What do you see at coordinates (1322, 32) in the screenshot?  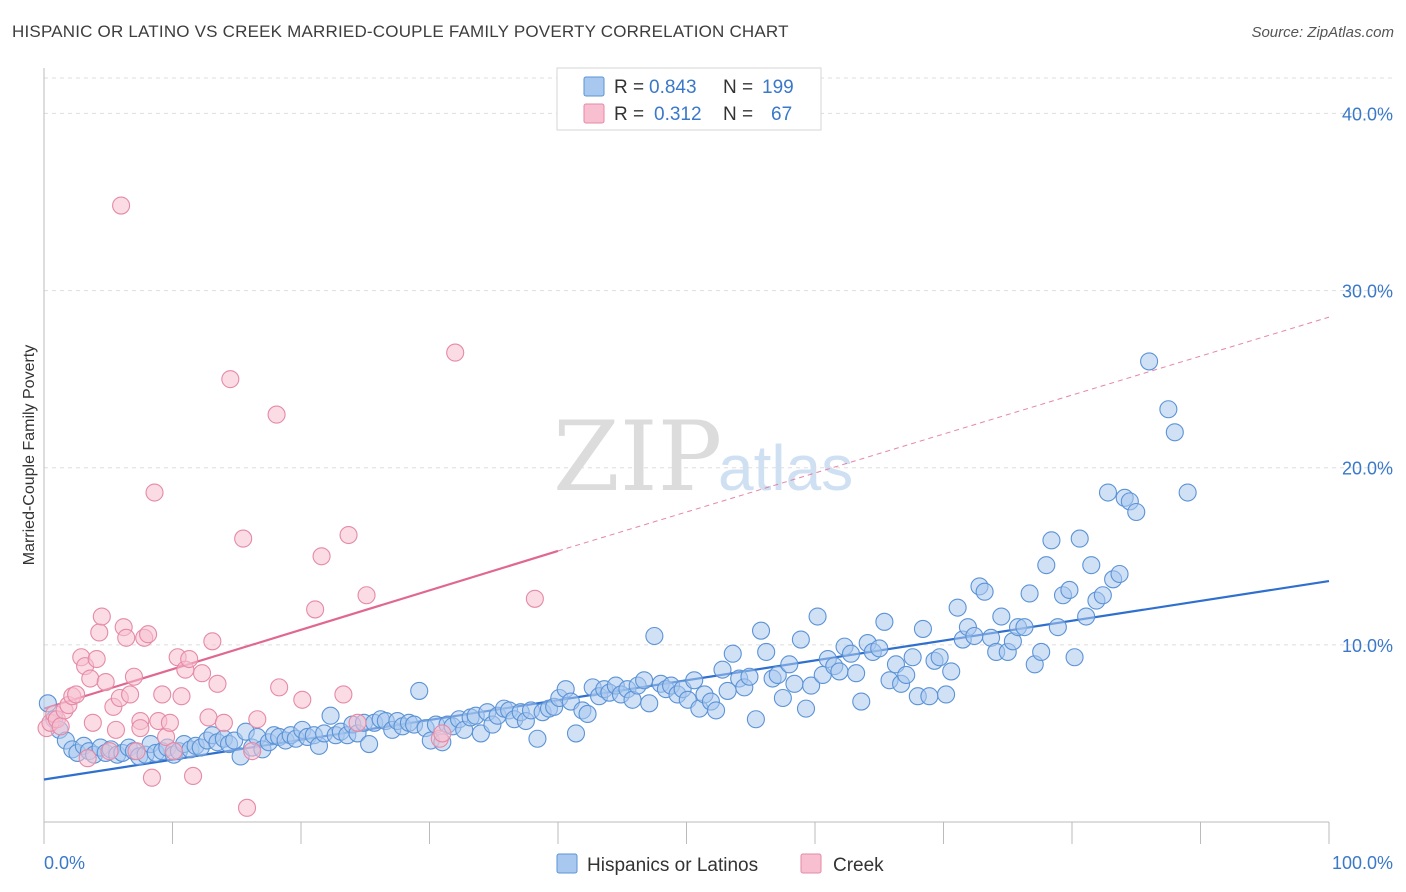 I see `source-label: Source: ZipAtlas.com` at bounding box center [1322, 32].